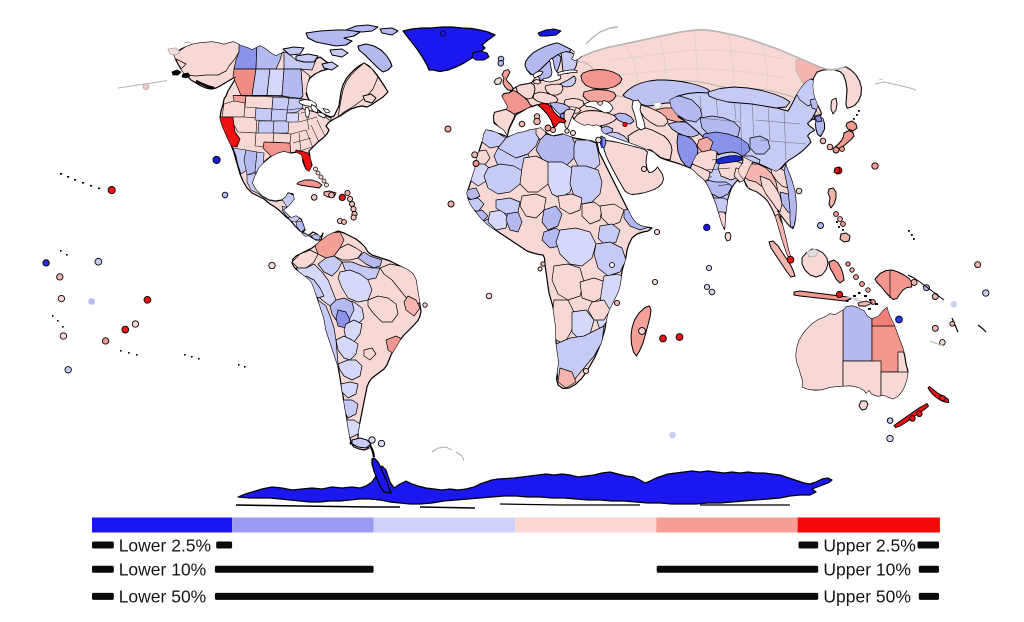  What do you see at coordinates (869, 545) in the screenshot?
I see `svg-text: Upper 2.5%` at bounding box center [869, 545].